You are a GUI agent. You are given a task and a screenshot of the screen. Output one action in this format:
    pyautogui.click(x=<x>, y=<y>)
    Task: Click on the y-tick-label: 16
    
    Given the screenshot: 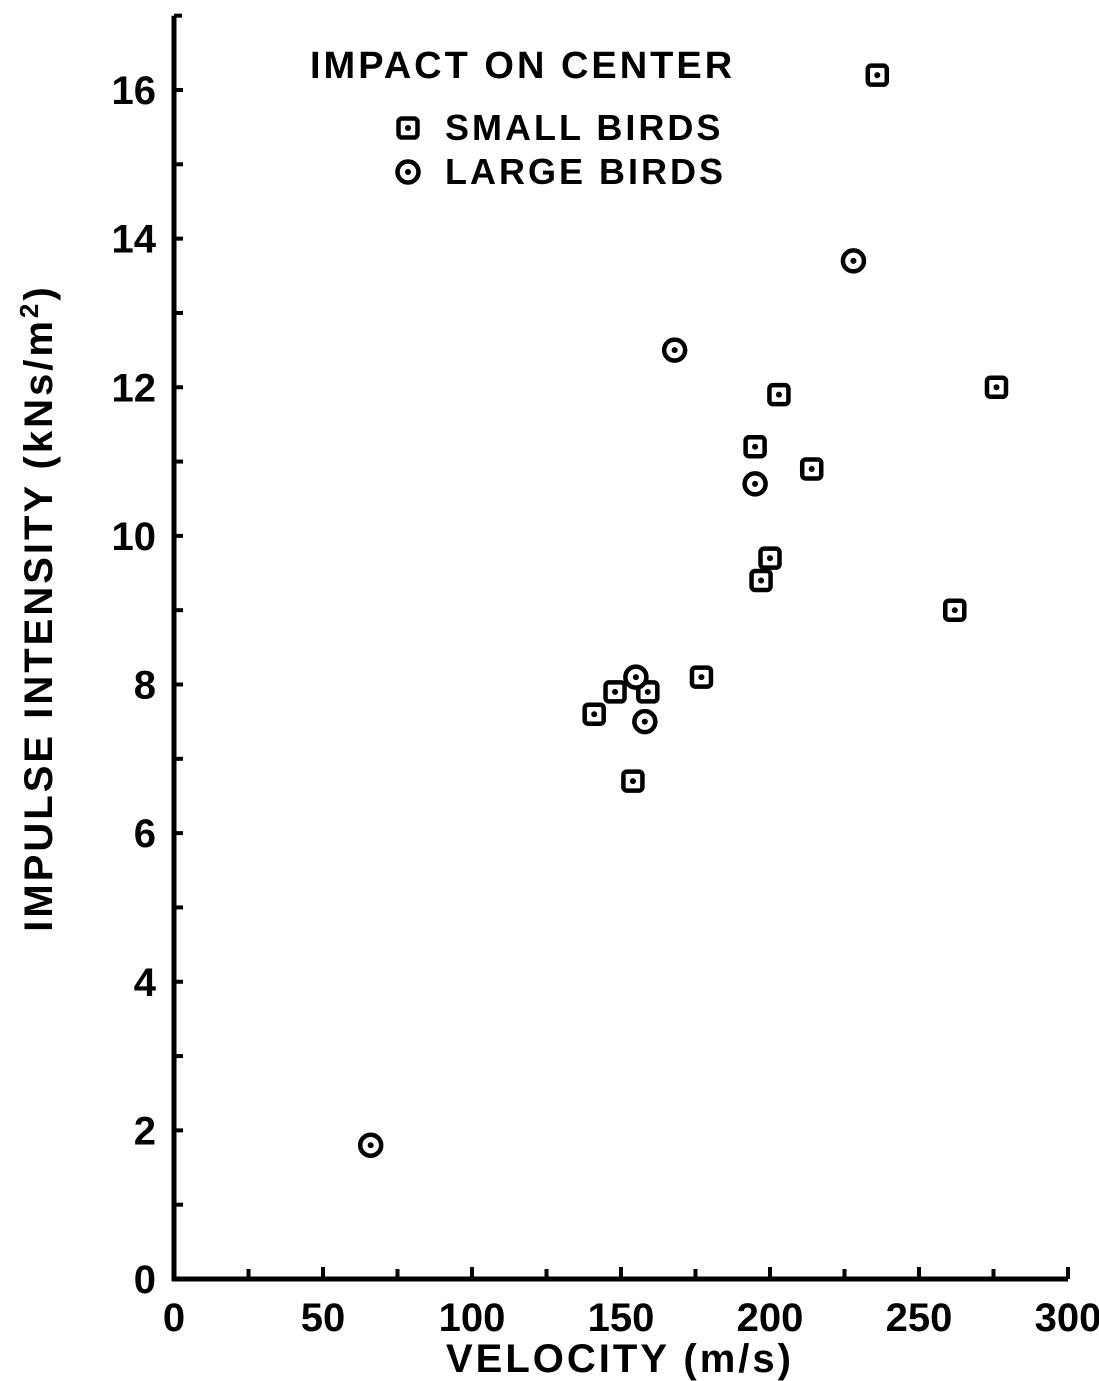 What is the action you would take?
    pyautogui.click(x=134, y=91)
    